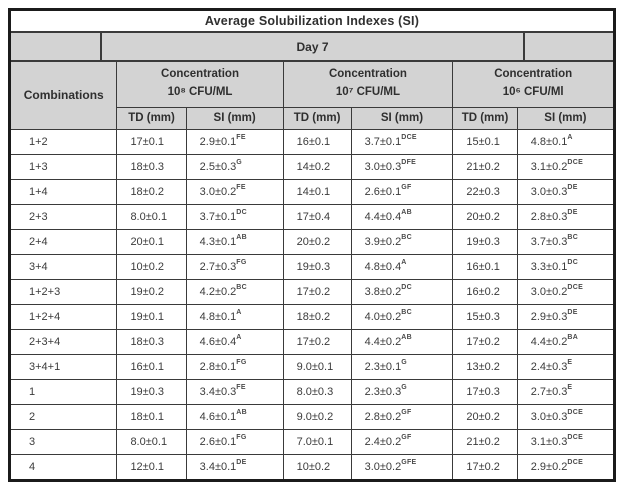 Image resolution: width=624 pixels, height=492 pixels. I want to click on td-value-cell: 18±0.3, so click(151, 341).